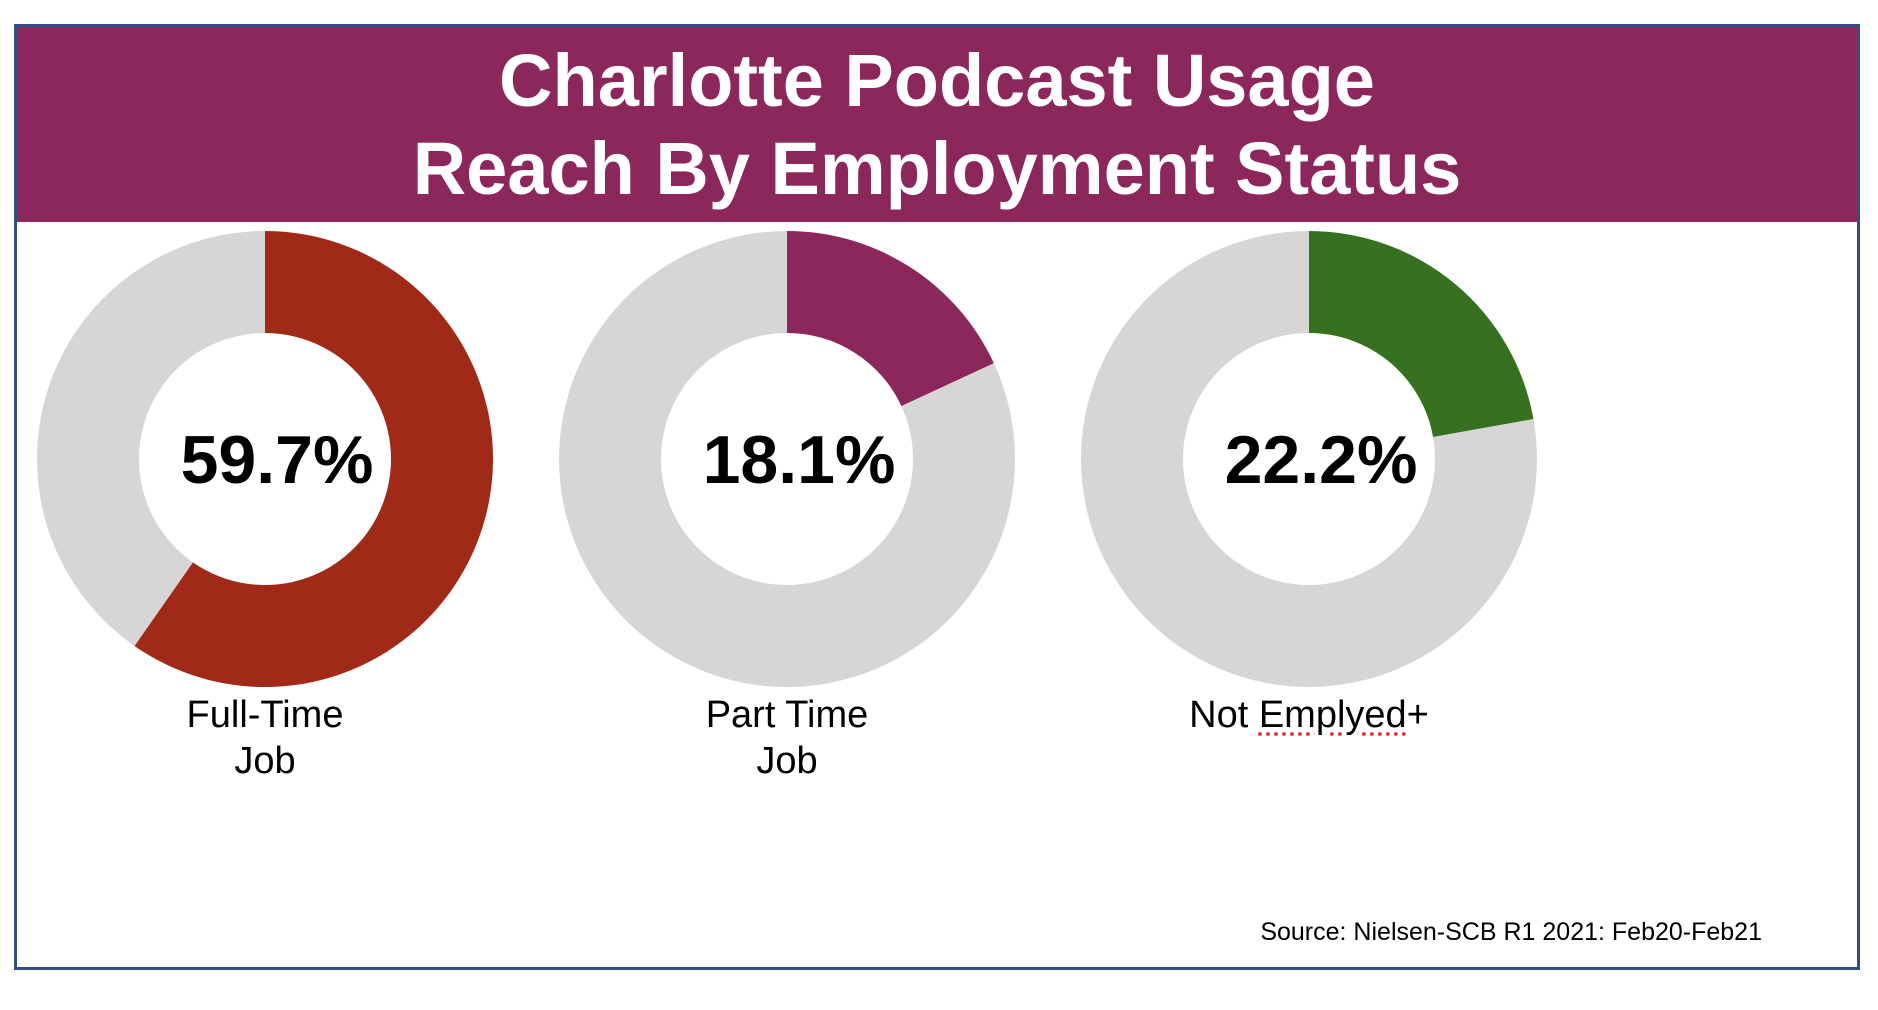 The width and height of the screenshot is (1878, 1010). I want to click on donut-chart-2: 18.1%, so click(787, 459).